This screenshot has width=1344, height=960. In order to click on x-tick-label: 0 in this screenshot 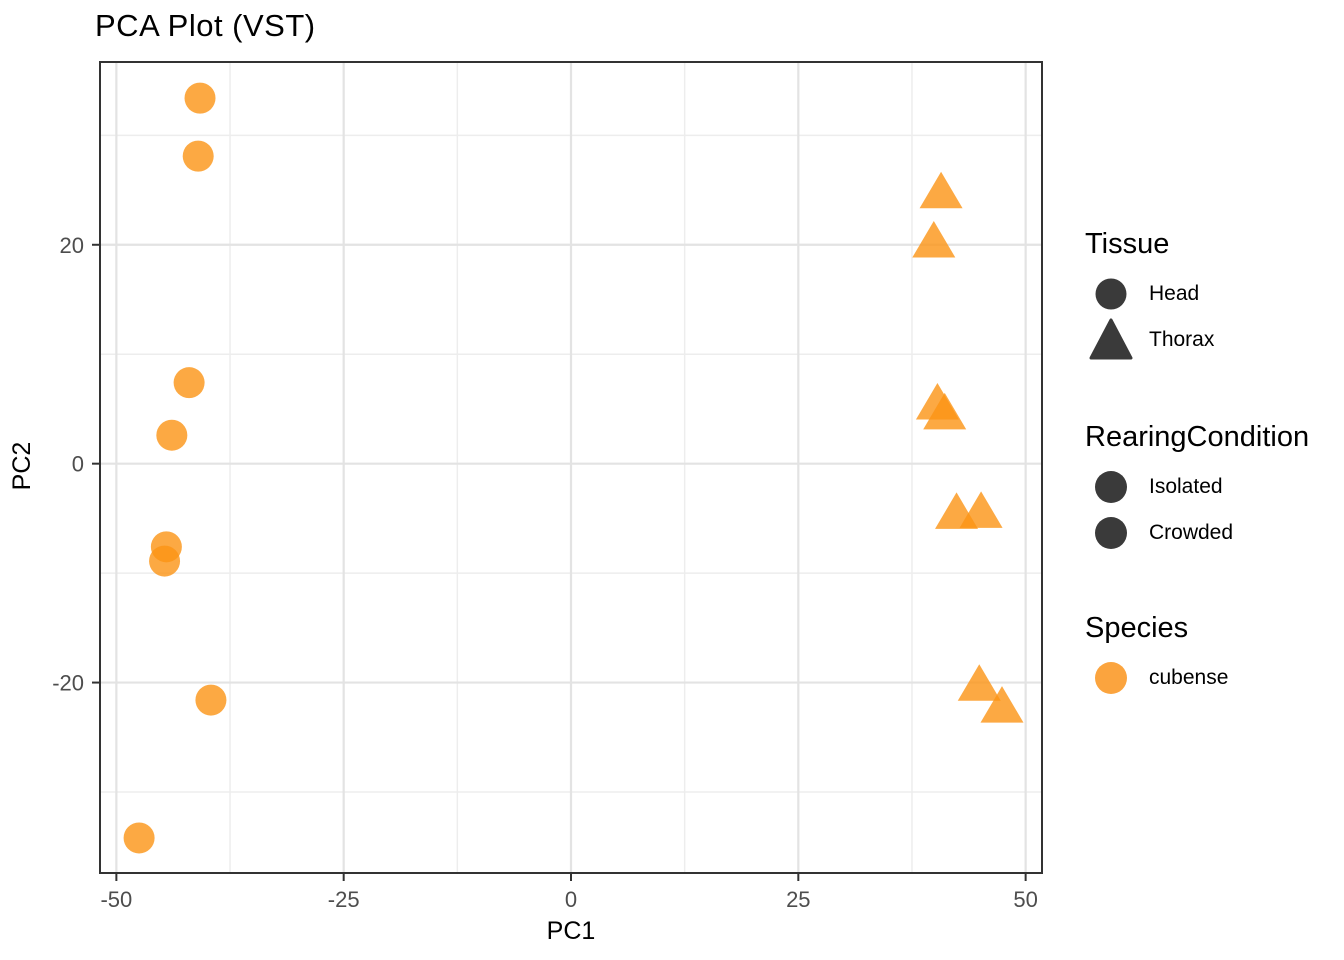, I will do `click(571, 899)`.